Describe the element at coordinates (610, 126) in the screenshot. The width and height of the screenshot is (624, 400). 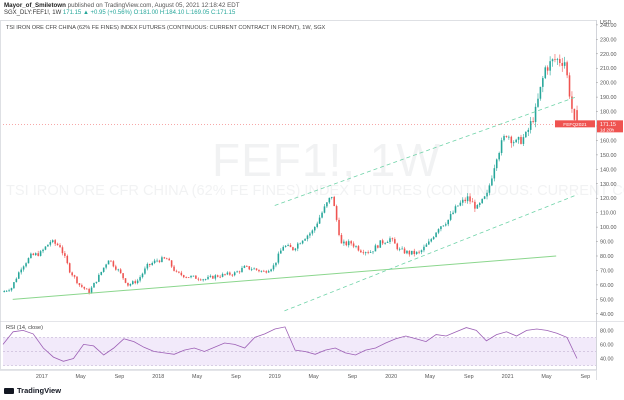
I see `last-price-badge` at that location.